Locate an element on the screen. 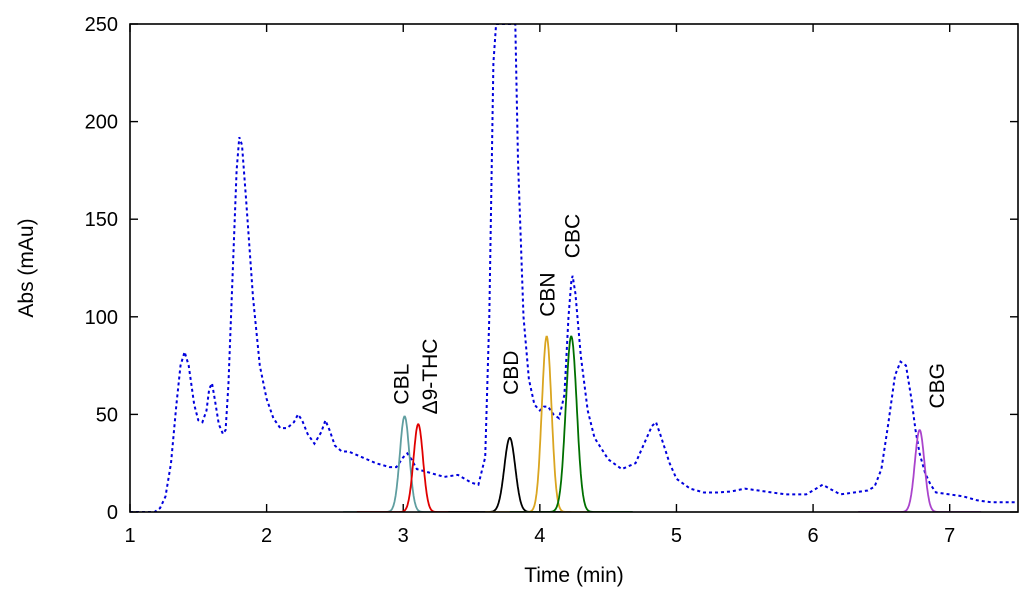 The width and height of the screenshot is (1022, 594). x-axis-label: Time (min) is located at coordinates (574, 575).